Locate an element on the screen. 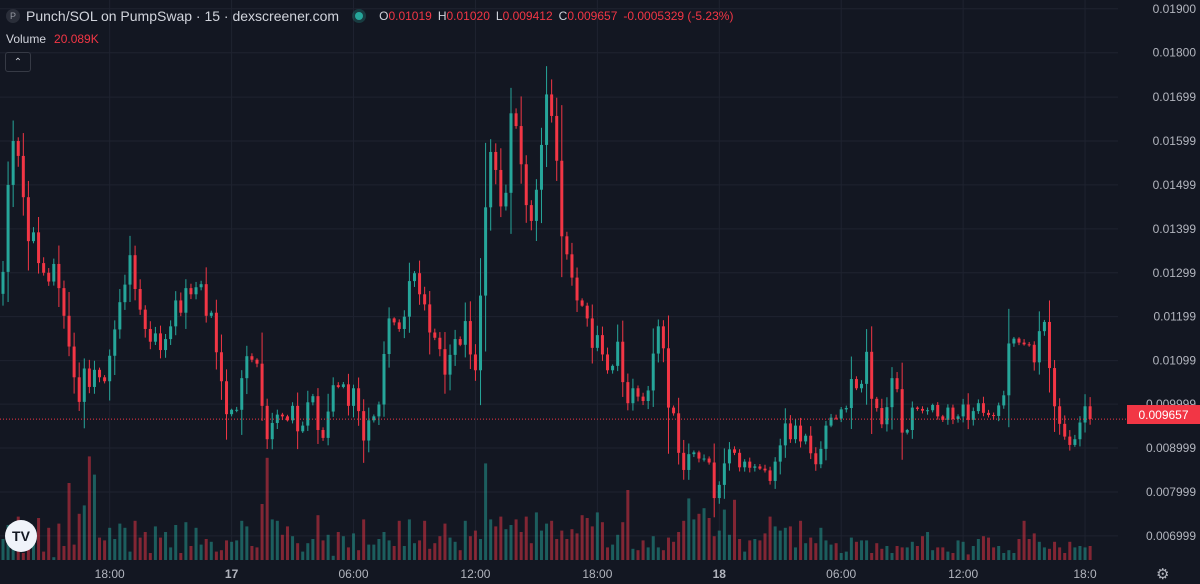  price-tick-label: 0.01299 is located at coordinates (1175, 273).